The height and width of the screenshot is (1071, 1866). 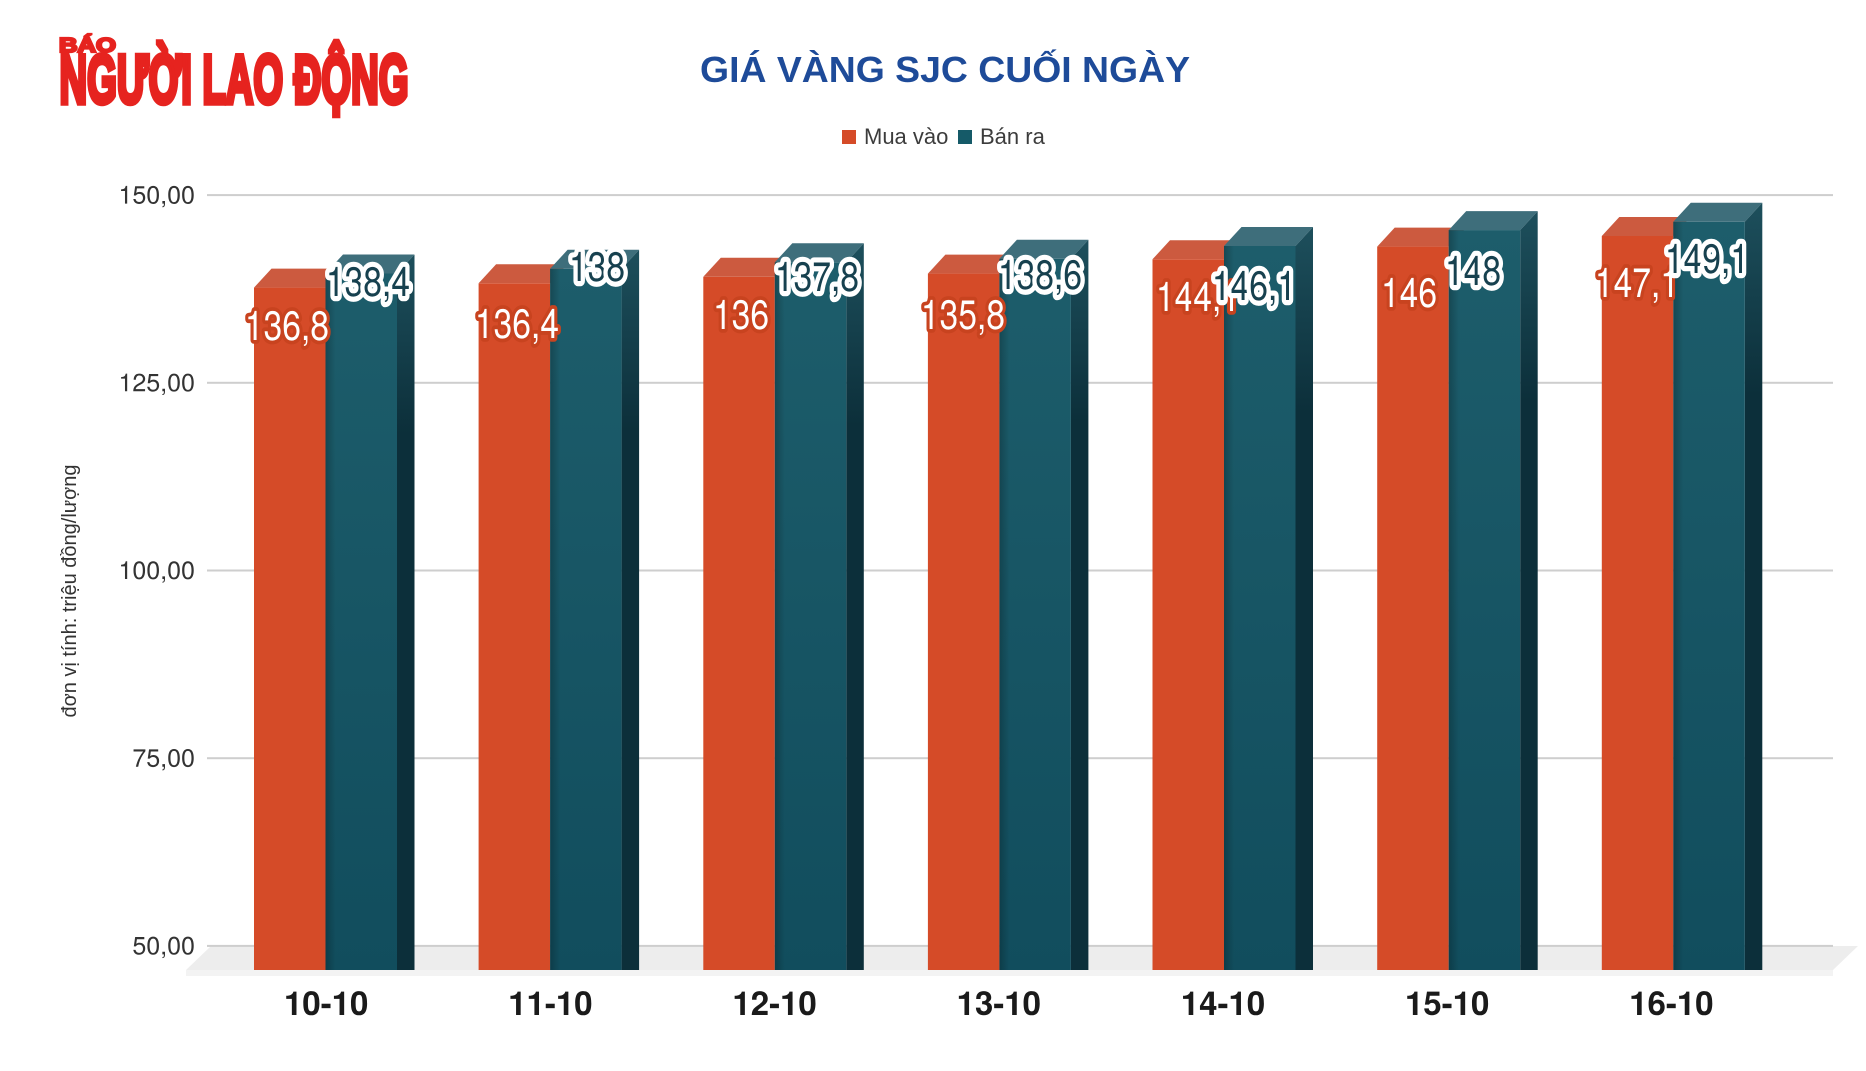 I want to click on svg-text: Mua vào, so click(x=906, y=136).